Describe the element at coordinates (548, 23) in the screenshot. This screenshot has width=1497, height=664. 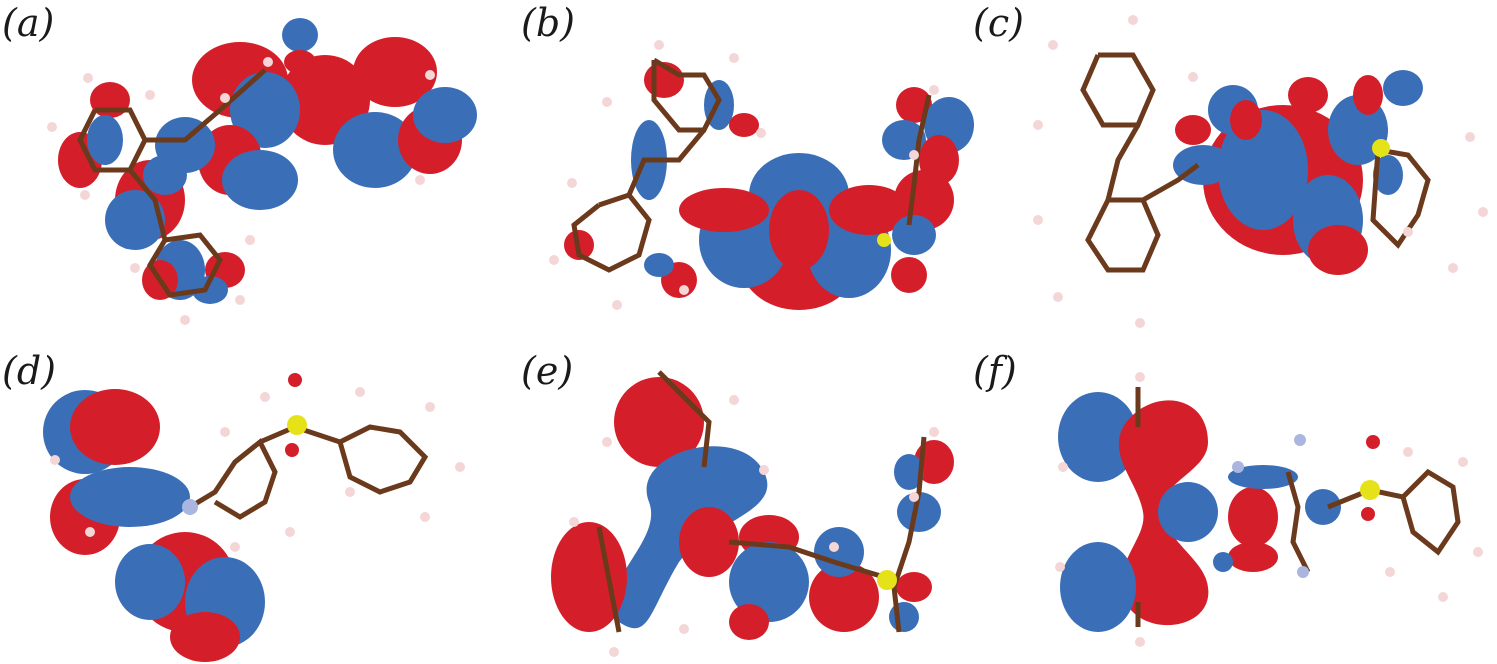
I see `panel-label-b: (b)` at that location.